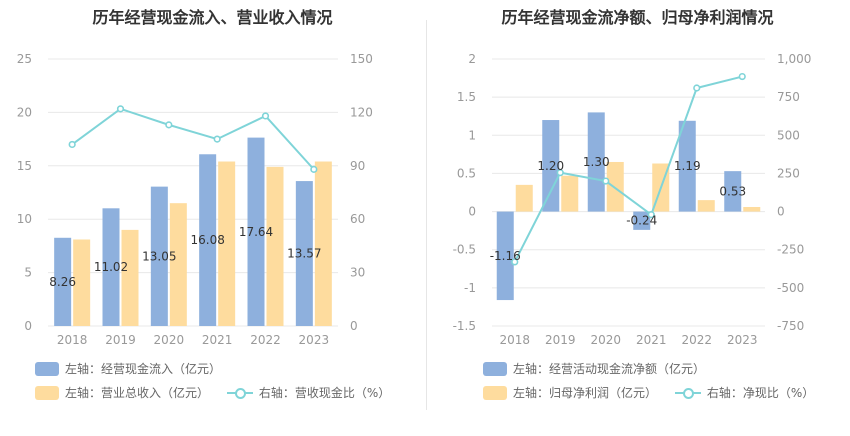  Describe the element at coordinates (219, 393) in the screenshot. I see `left-legend-row2: 左轴：营业总收入（亿元） 右轴：营收现金比（%）` at that location.